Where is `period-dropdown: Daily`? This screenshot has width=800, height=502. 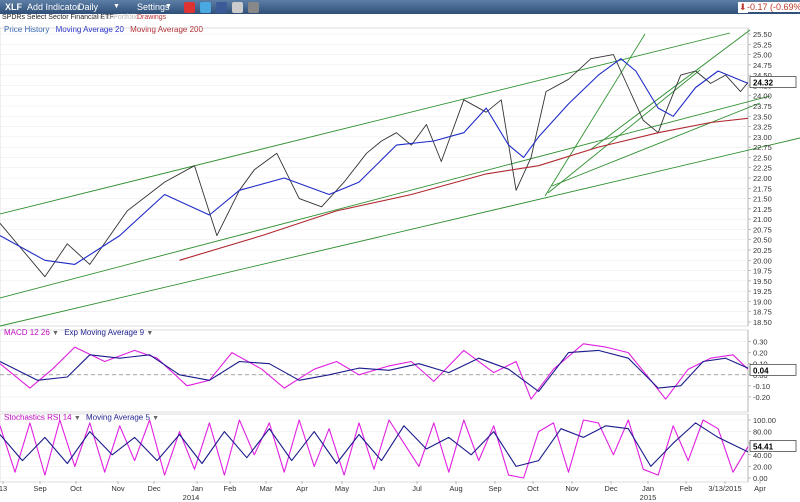
period-dropdown: Daily is located at coordinates (88, 7).